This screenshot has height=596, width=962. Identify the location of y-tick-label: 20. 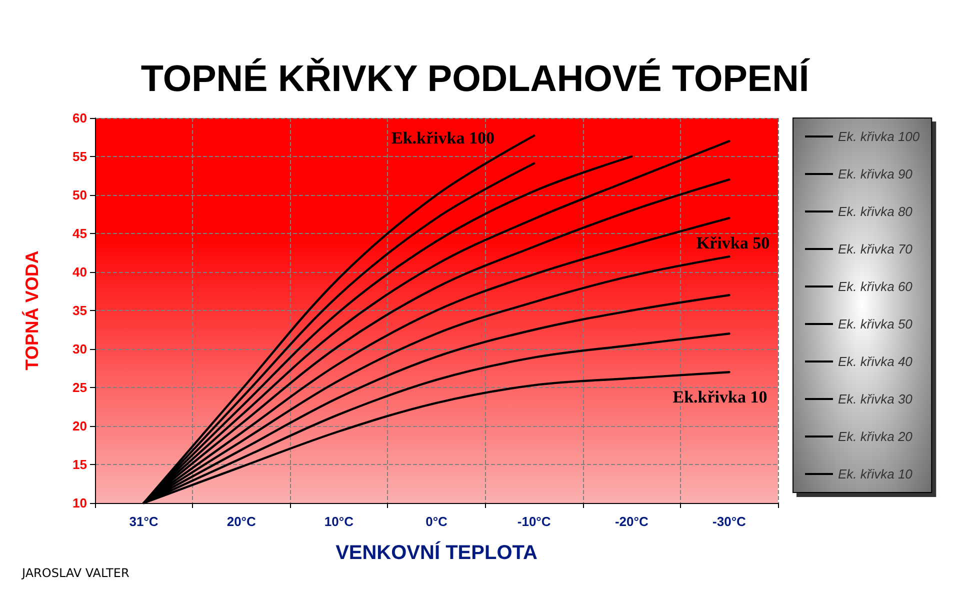
(79, 426).